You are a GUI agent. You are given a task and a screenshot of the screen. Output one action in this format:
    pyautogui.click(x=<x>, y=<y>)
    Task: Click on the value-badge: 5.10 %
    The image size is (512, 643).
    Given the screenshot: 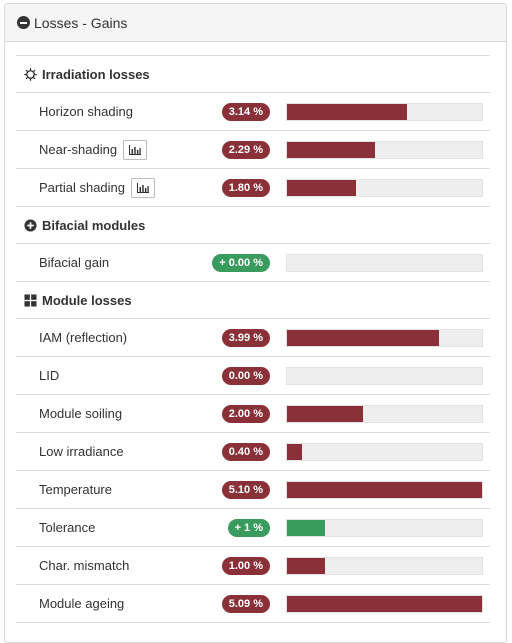 What is the action you would take?
    pyautogui.click(x=245, y=489)
    